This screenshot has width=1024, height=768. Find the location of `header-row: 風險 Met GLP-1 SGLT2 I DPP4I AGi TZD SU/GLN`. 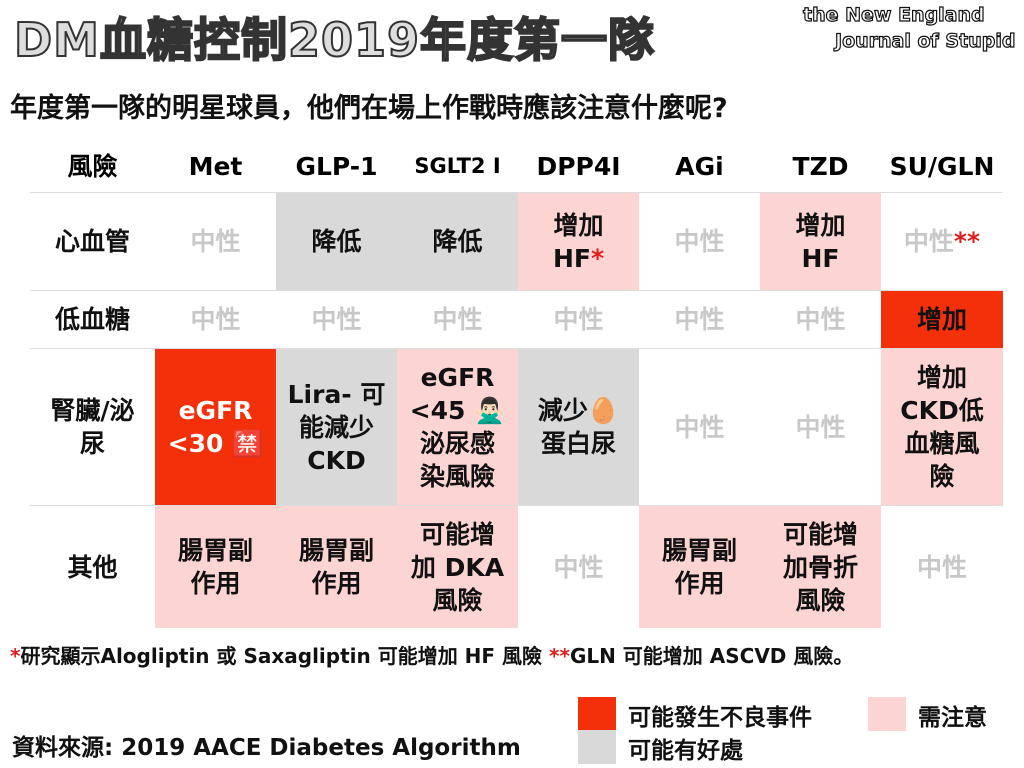

header-row: 風險 Met GLP-1 SGLT2 I DPP4I AGi TZD SU/GLN is located at coordinates (516, 166).